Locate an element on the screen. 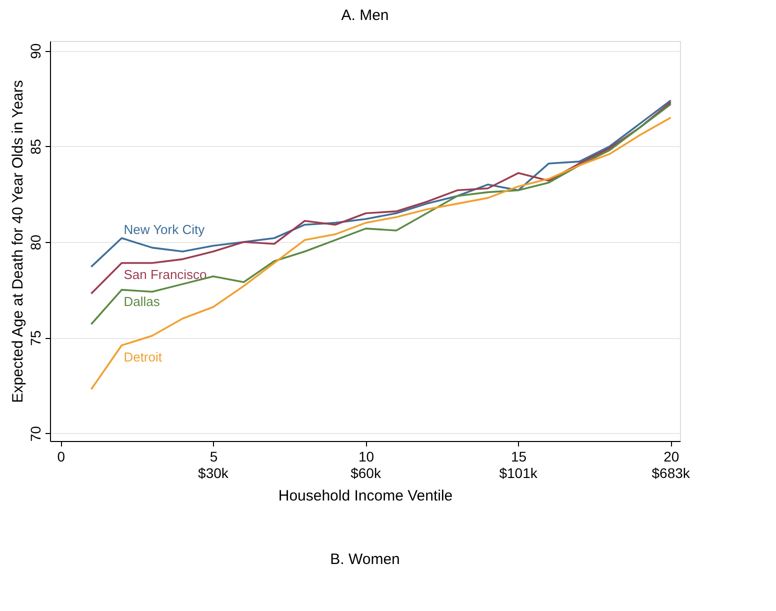  series-label: New York City is located at coordinates (165, 230).